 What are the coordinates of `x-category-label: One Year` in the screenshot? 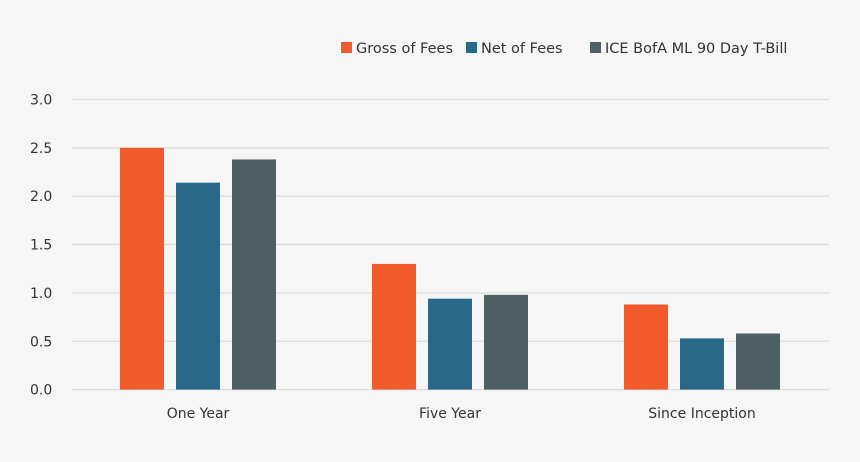 It's located at (198, 414).